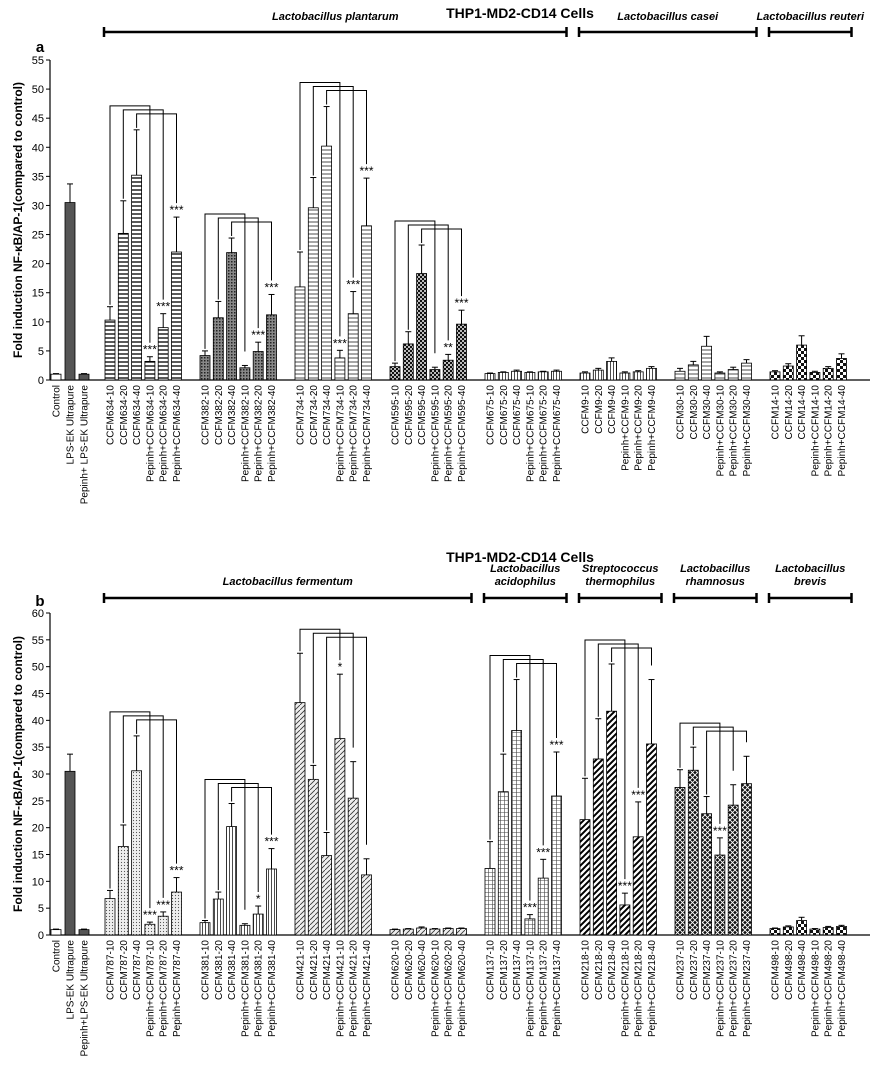  Describe the element at coordinates (810, 598) in the screenshot. I see `group-bracket` at that location.